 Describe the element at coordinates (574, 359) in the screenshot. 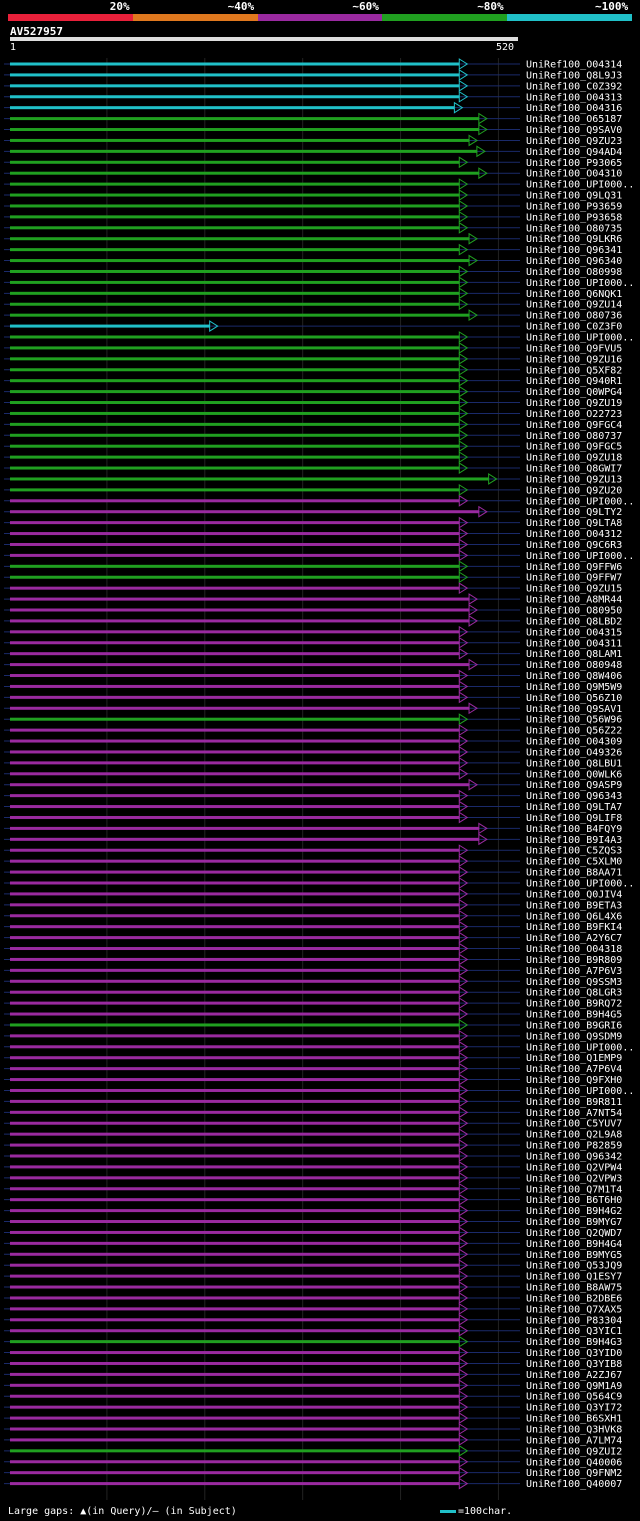

I see `subject-label: UniRef100_Q9ZU16` at that location.